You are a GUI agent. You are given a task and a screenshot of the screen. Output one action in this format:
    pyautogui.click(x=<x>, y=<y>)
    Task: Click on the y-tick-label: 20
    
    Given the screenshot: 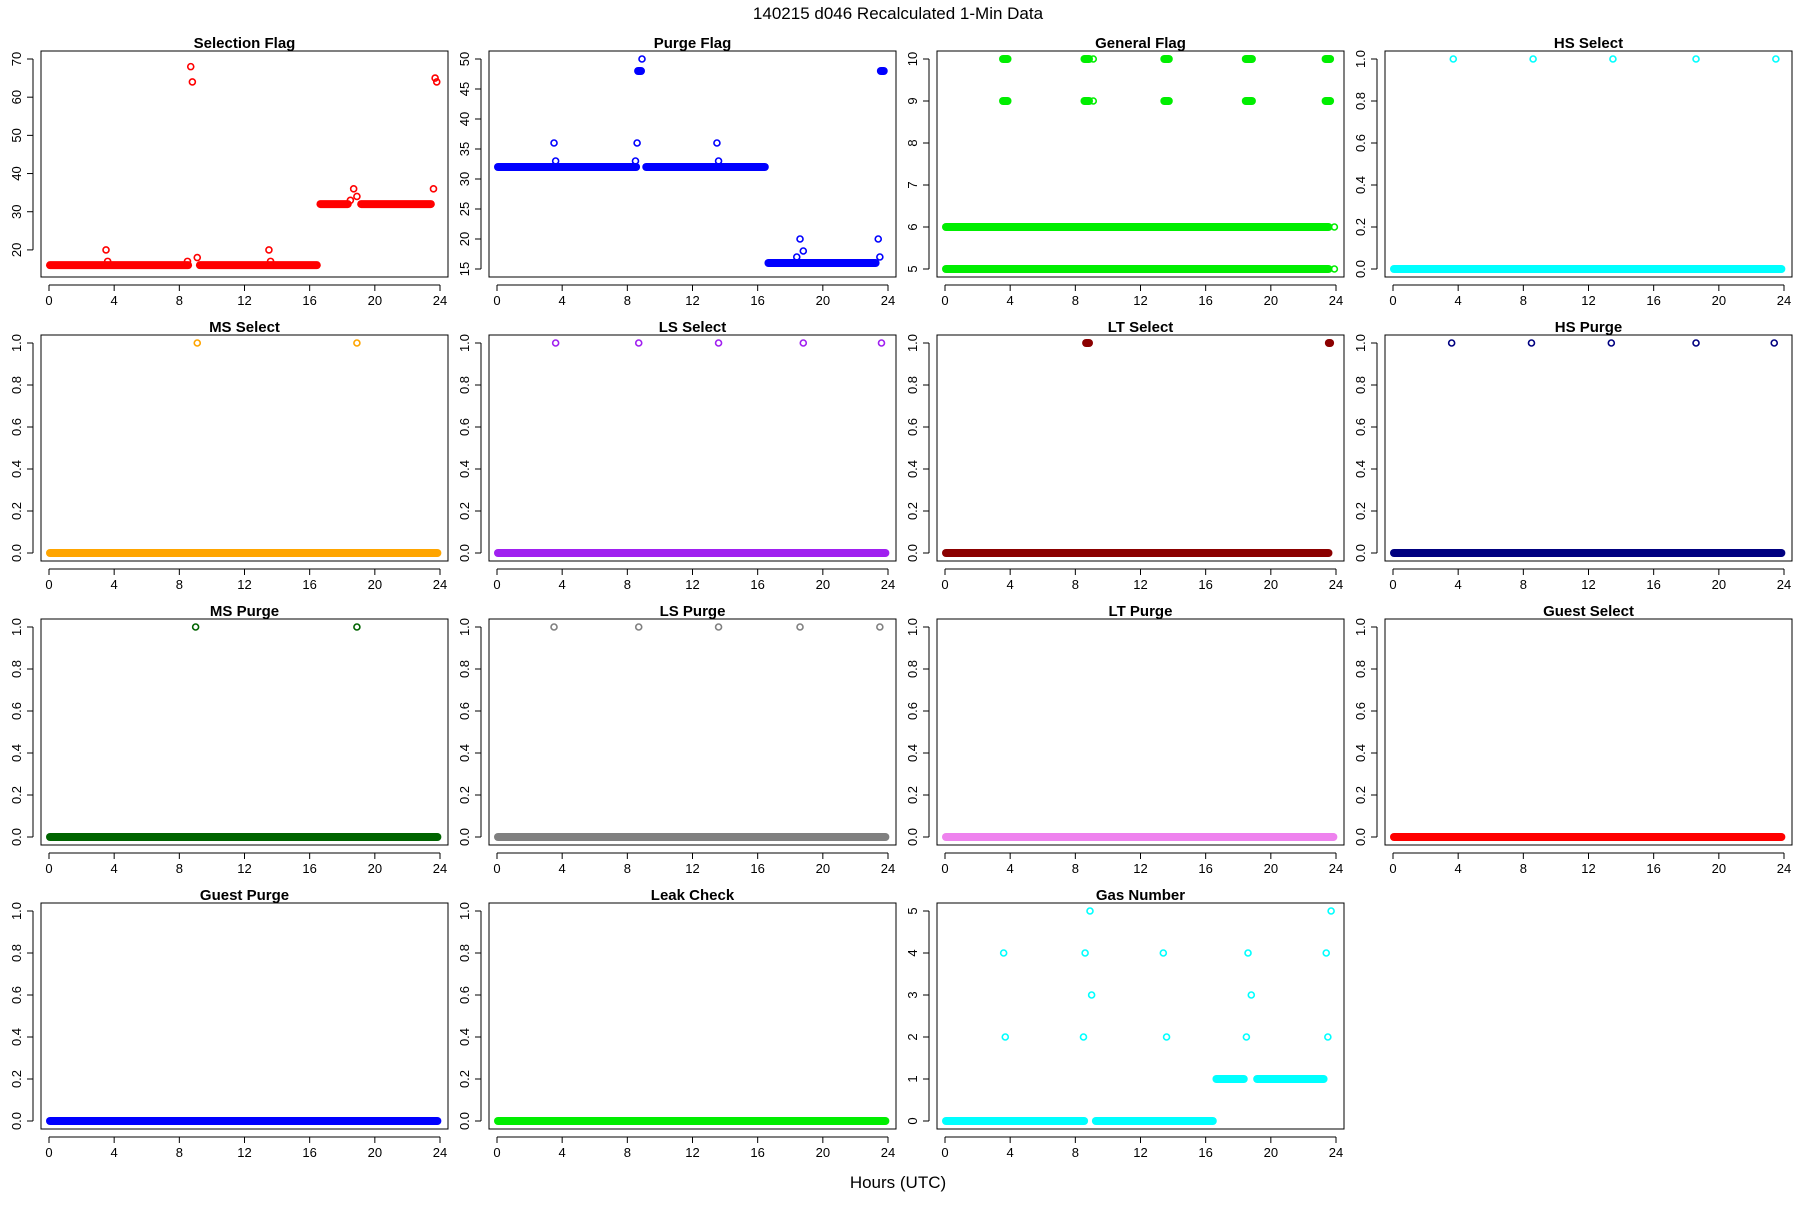 What is the action you would take?
    pyautogui.click(x=16, y=250)
    